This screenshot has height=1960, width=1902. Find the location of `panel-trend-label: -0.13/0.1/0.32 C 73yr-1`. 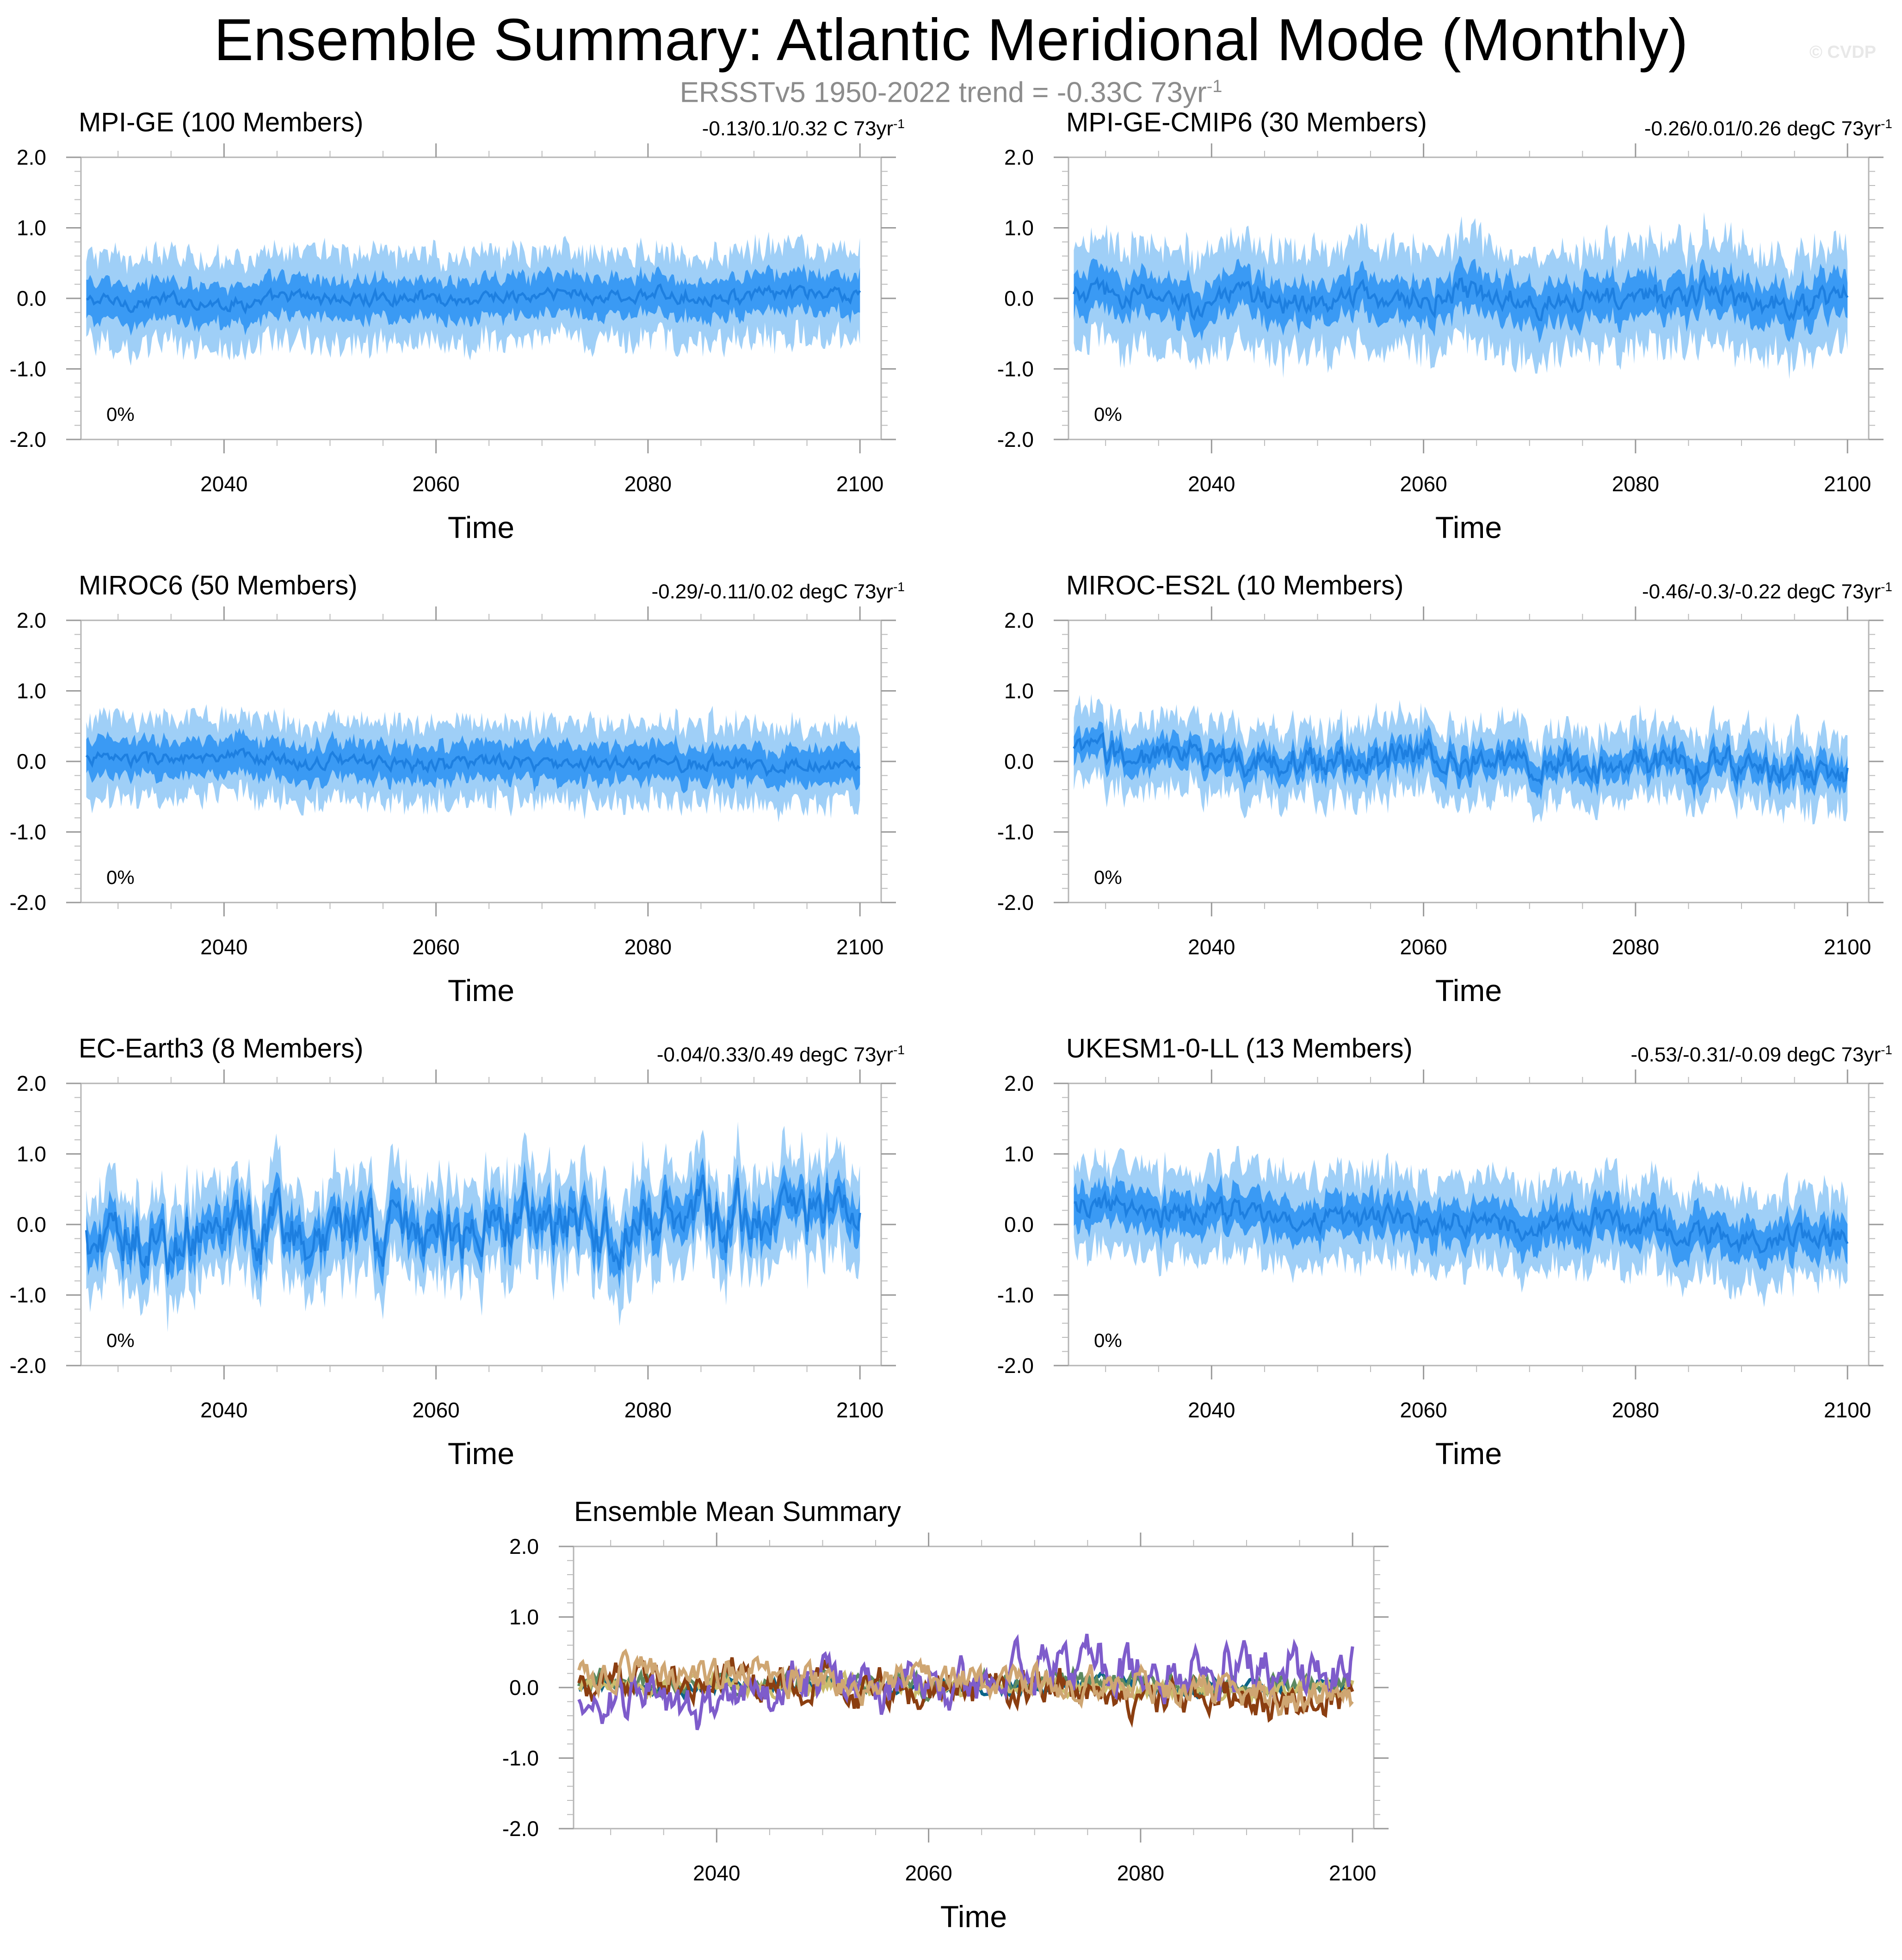

panel-trend-label: -0.13/0.1/0.32 C 73yr-1 is located at coordinates (803, 128).